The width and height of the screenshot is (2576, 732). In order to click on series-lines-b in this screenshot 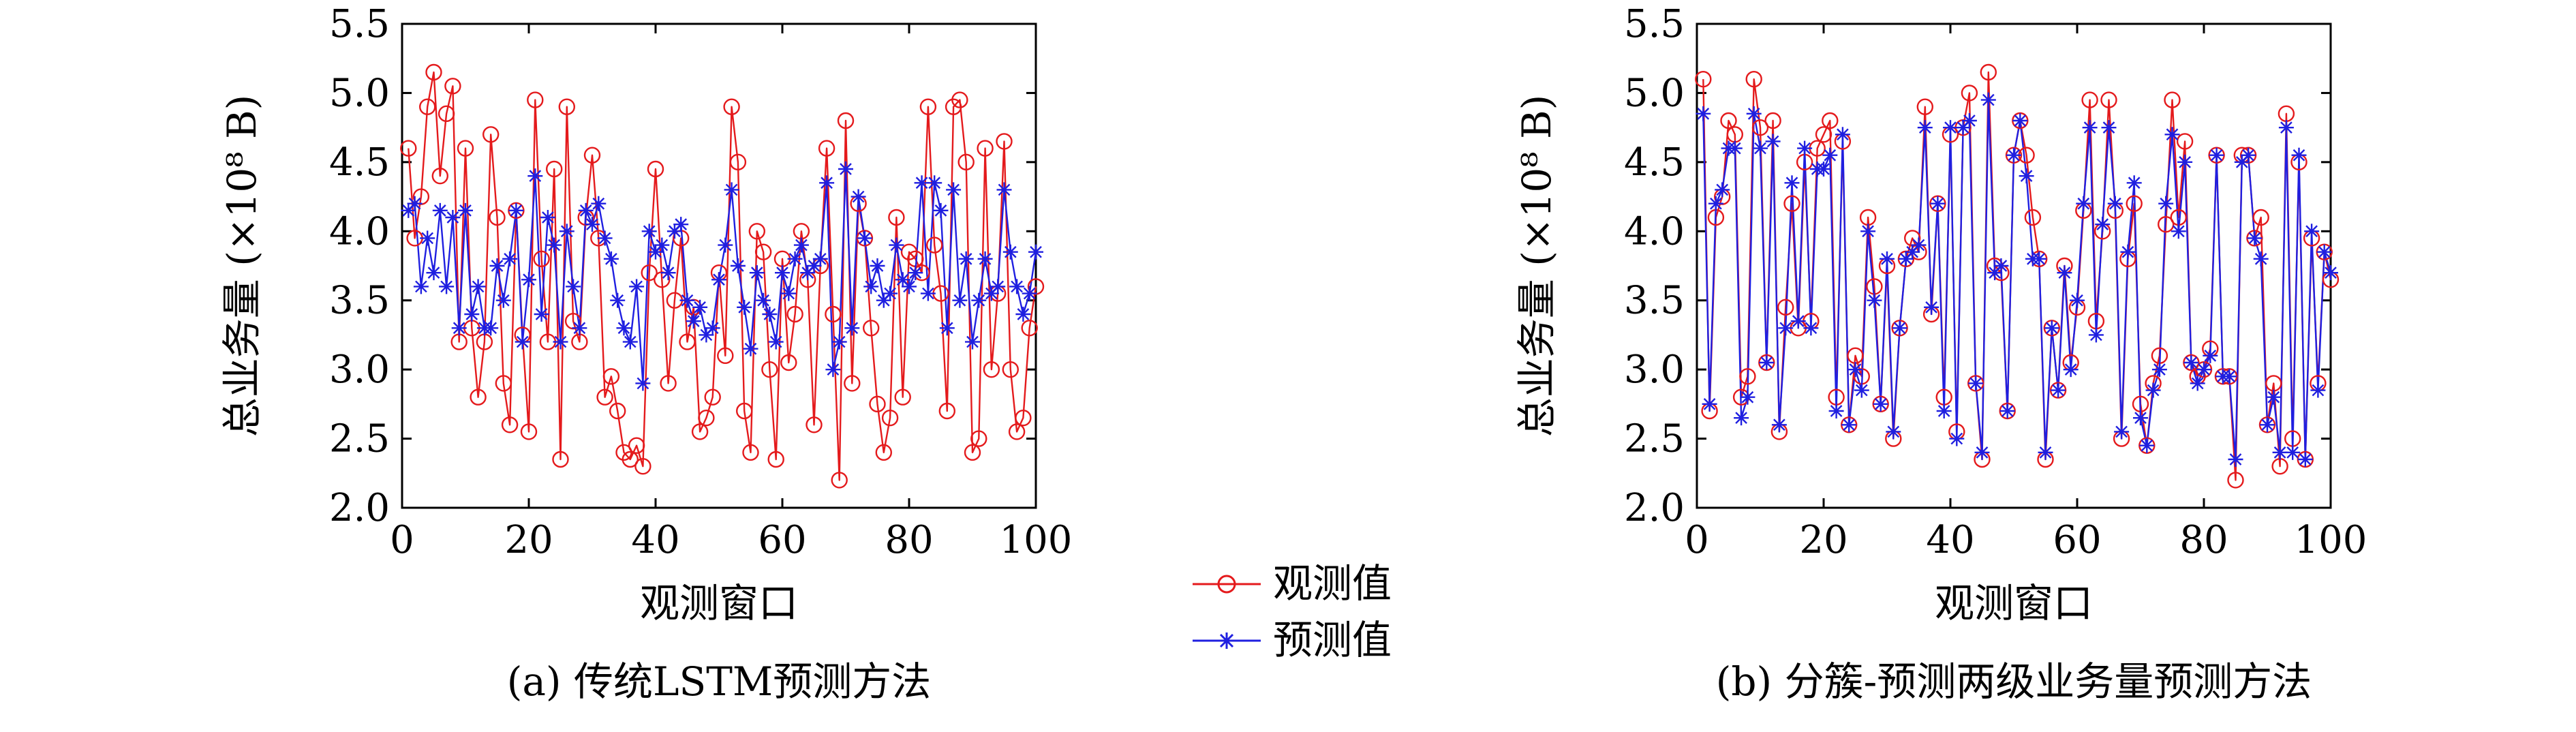, I will do `click(2017, 276)`.